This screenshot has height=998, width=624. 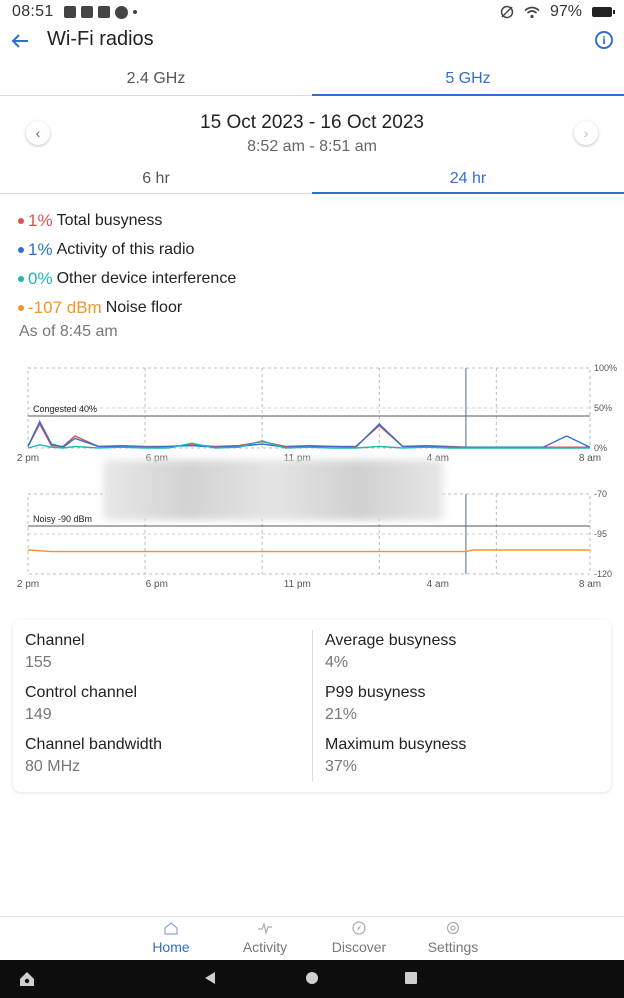 What do you see at coordinates (68, 331) in the screenshot?
I see `as-of-timestamp: As of 8:45 am` at bounding box center [68, 331].